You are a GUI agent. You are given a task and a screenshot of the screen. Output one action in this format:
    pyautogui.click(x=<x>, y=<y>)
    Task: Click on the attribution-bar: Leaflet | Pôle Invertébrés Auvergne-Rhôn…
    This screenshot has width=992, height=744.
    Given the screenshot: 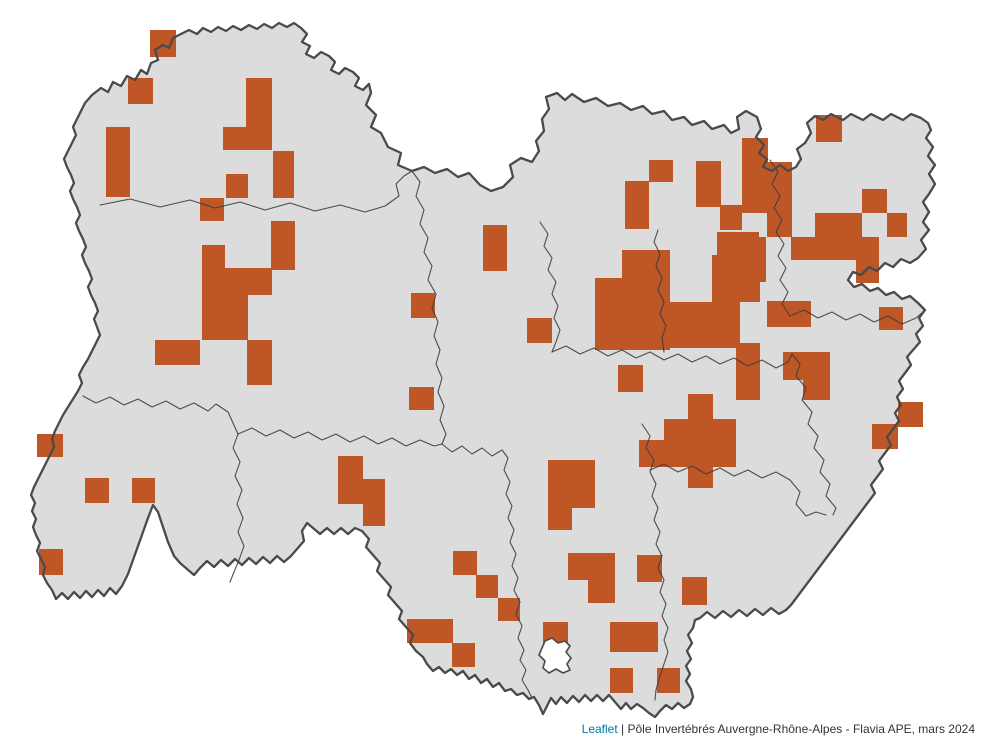 What is the action you would take?
    pyautogui.click(x=778, y=729)
    